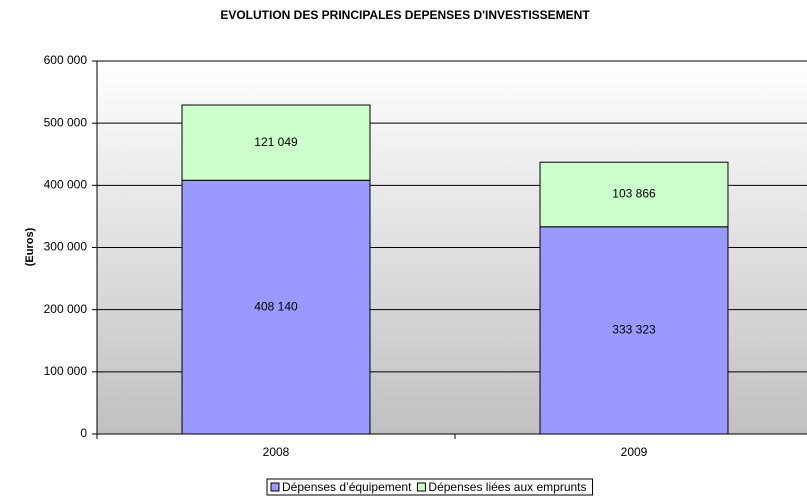 This screenshot has width=807, height=496. I want to click on x-tick-label: 2009, so click(634, 452).